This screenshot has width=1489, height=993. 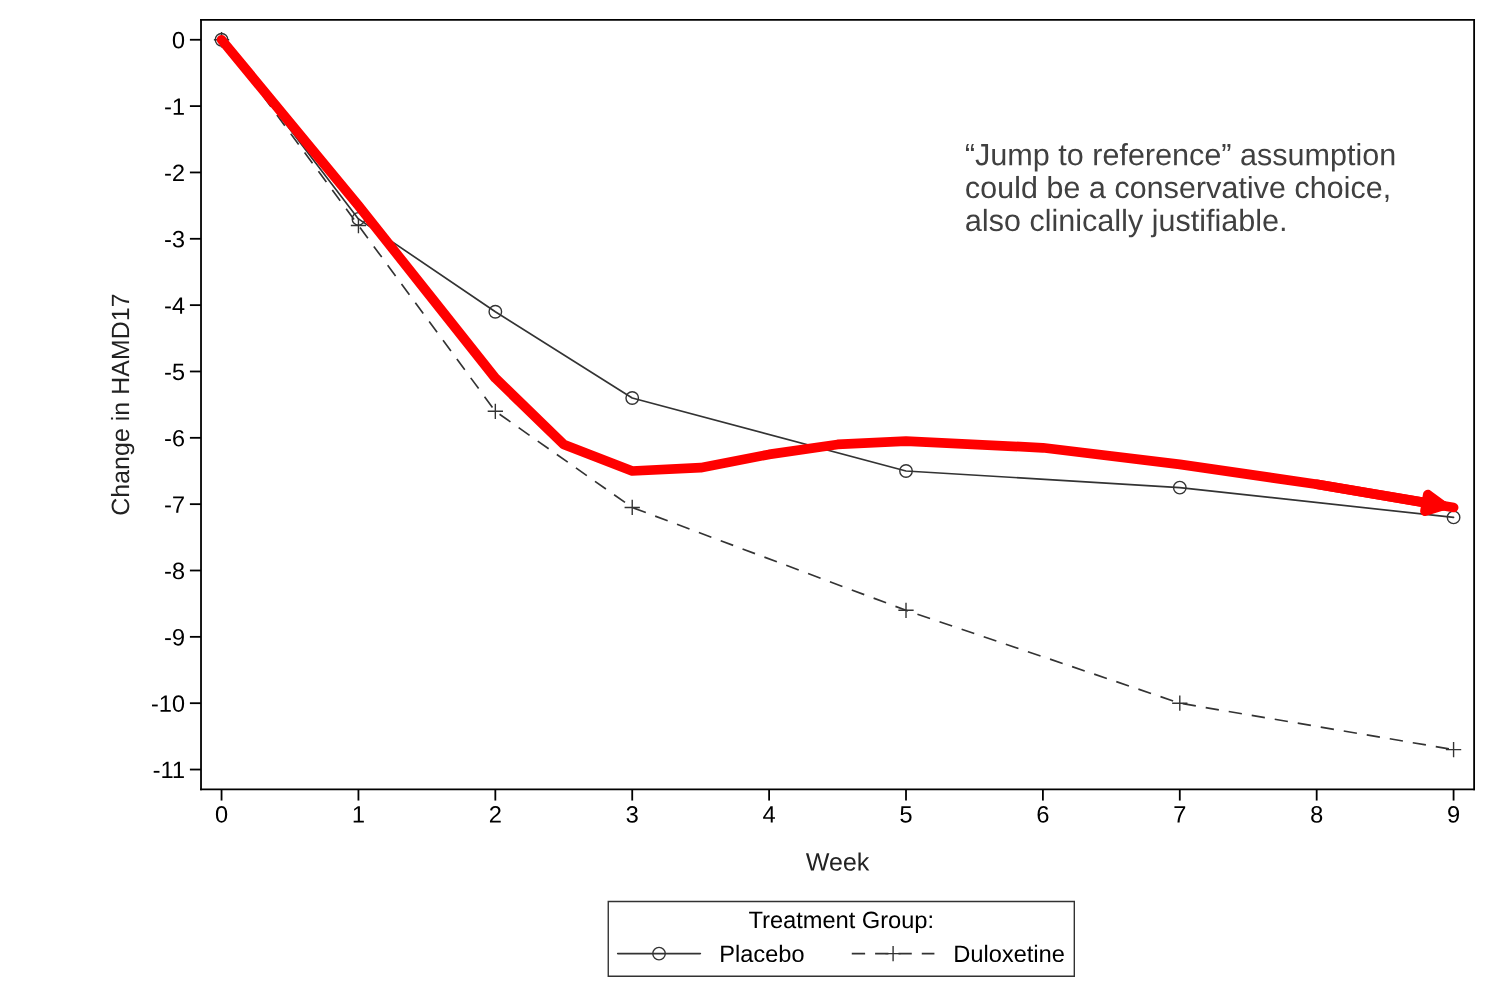 What do you see at coordinates (175, 305) in the screenshot?
I see `y-tick-label: -4` at bounding box center [175, 305].